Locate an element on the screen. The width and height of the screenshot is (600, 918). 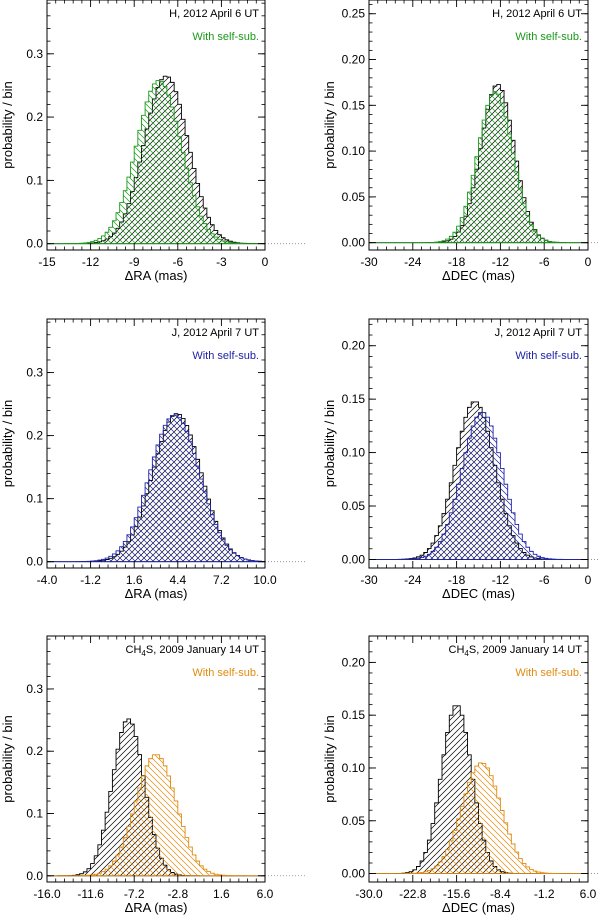
x-tick-label: -4.0 is located at coordinates (47, 580).